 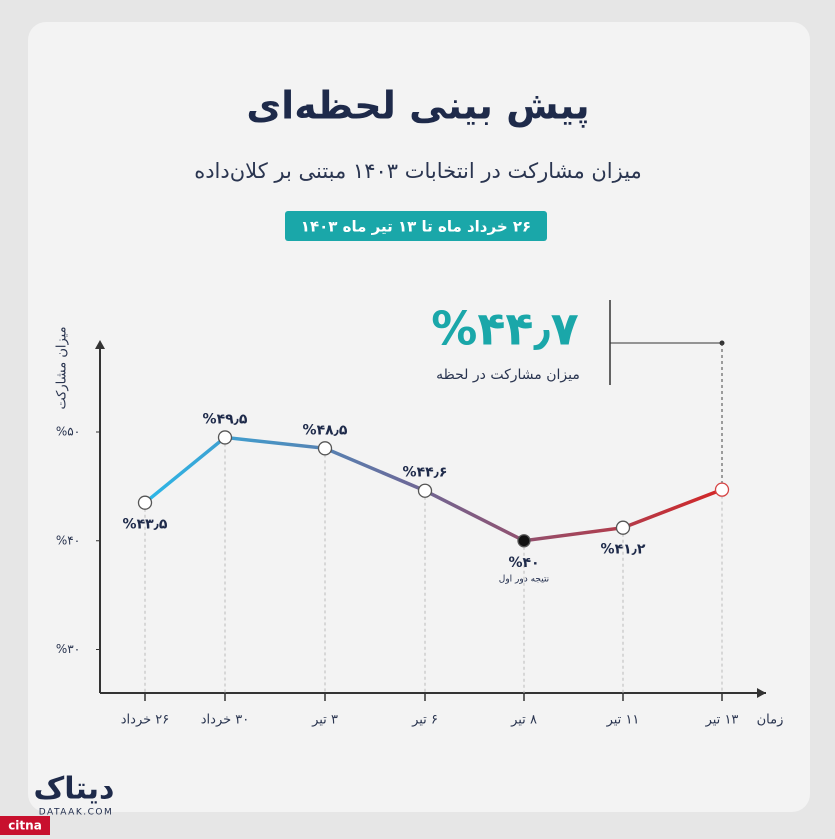 I want to click on callout-value: %۴۴٫۷, so click(x=505, y=329).